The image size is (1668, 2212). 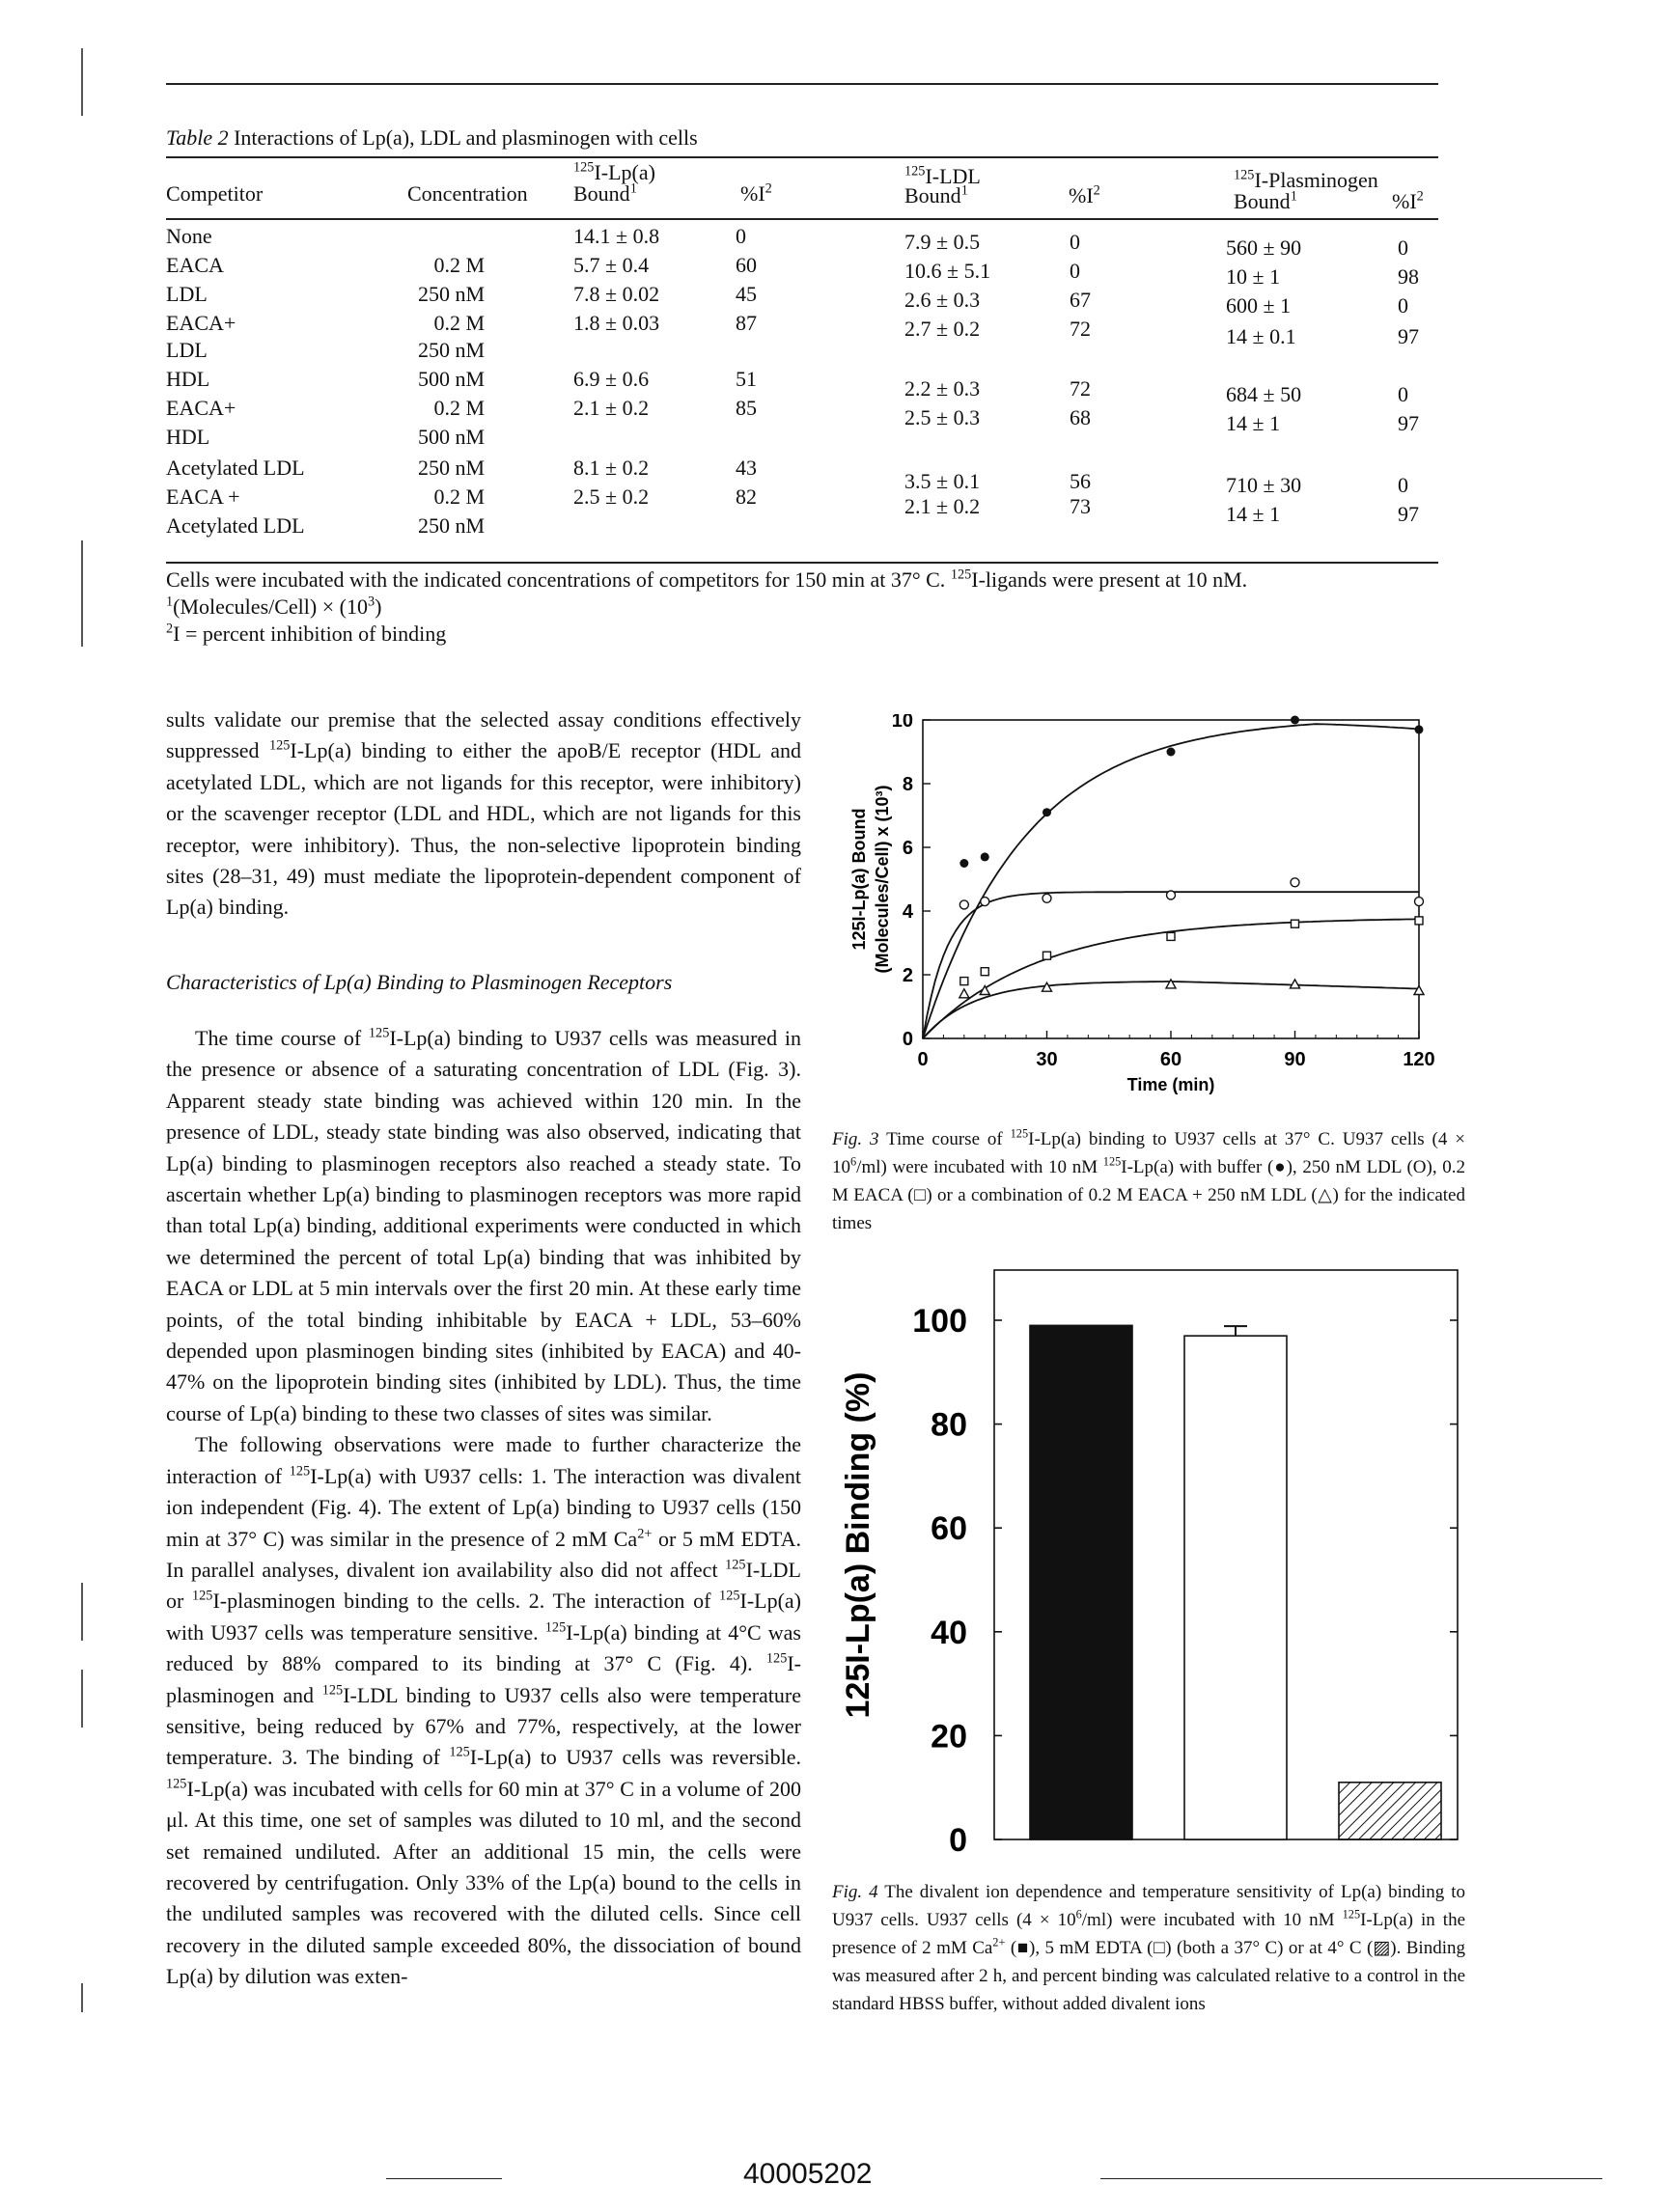 What do you see at coordinates (858, 1545) in the screenshot?
I see `y-axis-label: 125I-Lp(a) Binding (%)` at bounding box center [858, 1545].